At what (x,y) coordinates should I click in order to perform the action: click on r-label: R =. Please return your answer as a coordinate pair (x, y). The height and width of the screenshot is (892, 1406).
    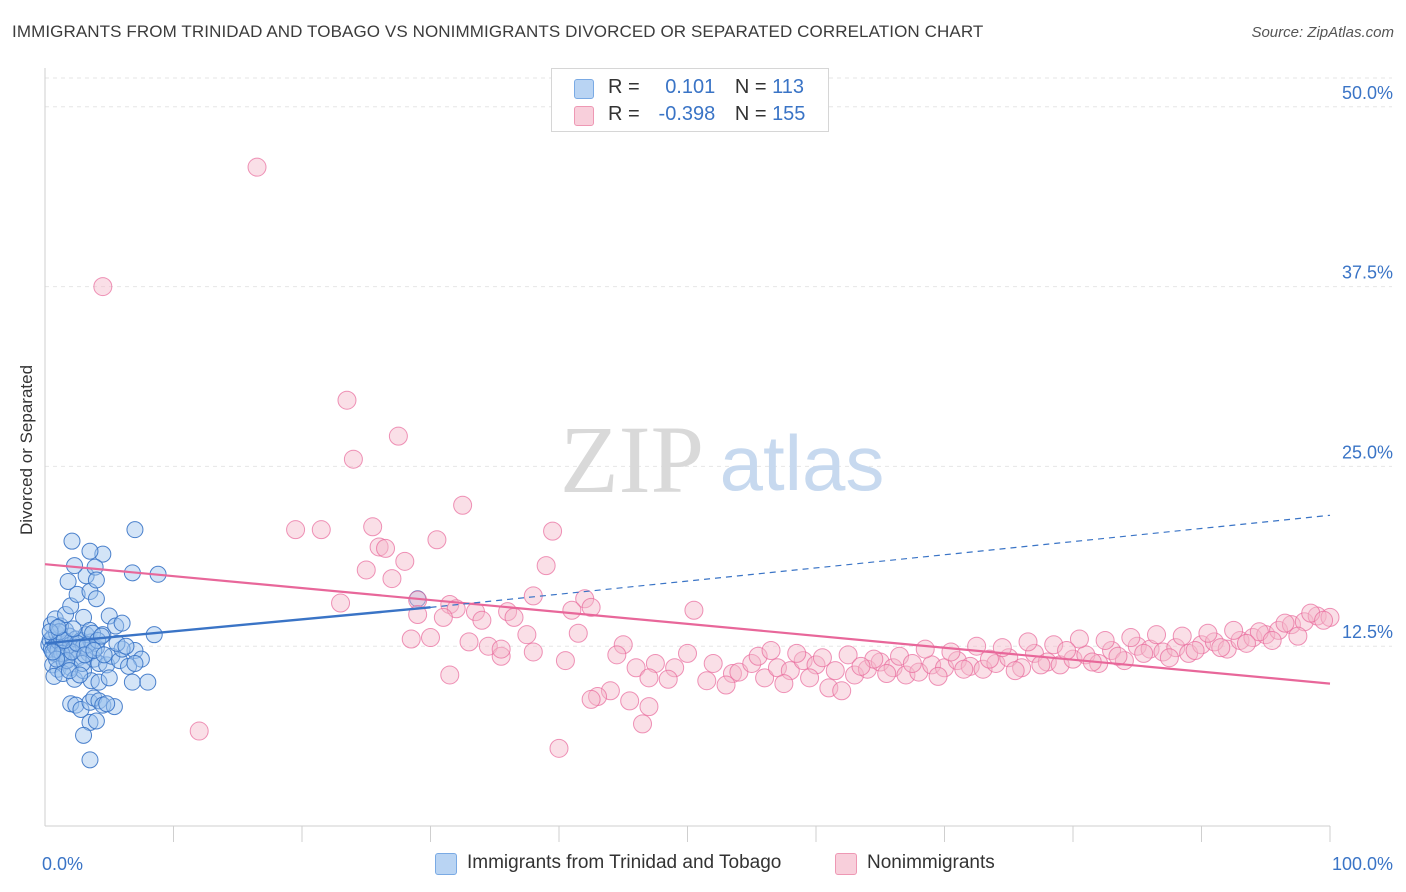
    Looking at the image, I should click on (624, 87).